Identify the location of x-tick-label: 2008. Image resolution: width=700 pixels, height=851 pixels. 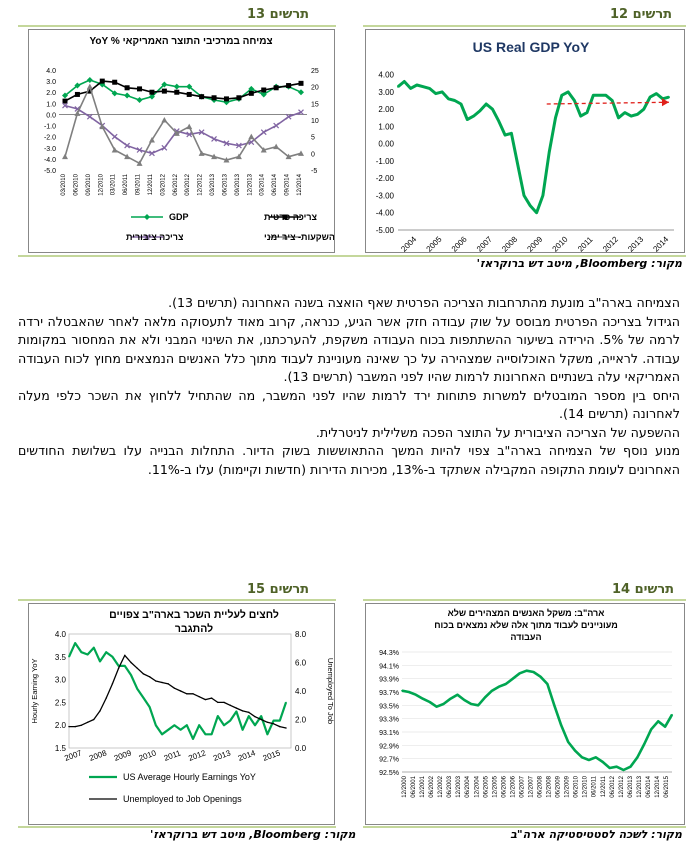
(98, 755).